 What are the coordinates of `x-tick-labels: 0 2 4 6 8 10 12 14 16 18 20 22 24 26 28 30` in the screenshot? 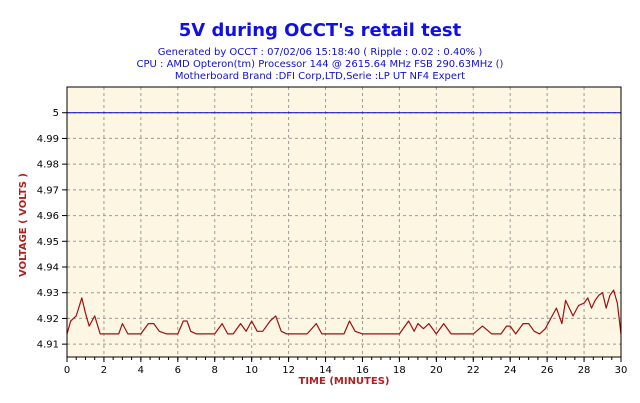 It's located at (346, 370).